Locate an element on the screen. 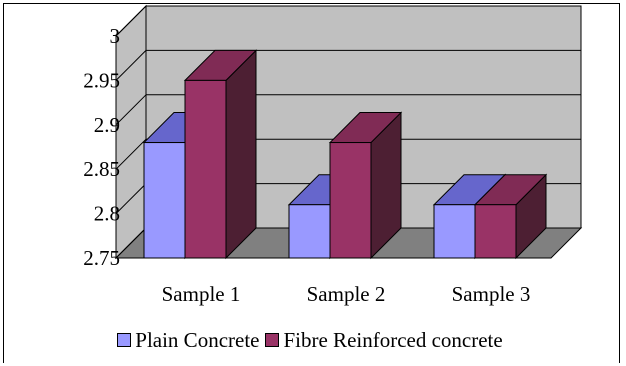  legend: Plain Concrete Fibre Reinforced concrete is located at coordinates (313, 340).